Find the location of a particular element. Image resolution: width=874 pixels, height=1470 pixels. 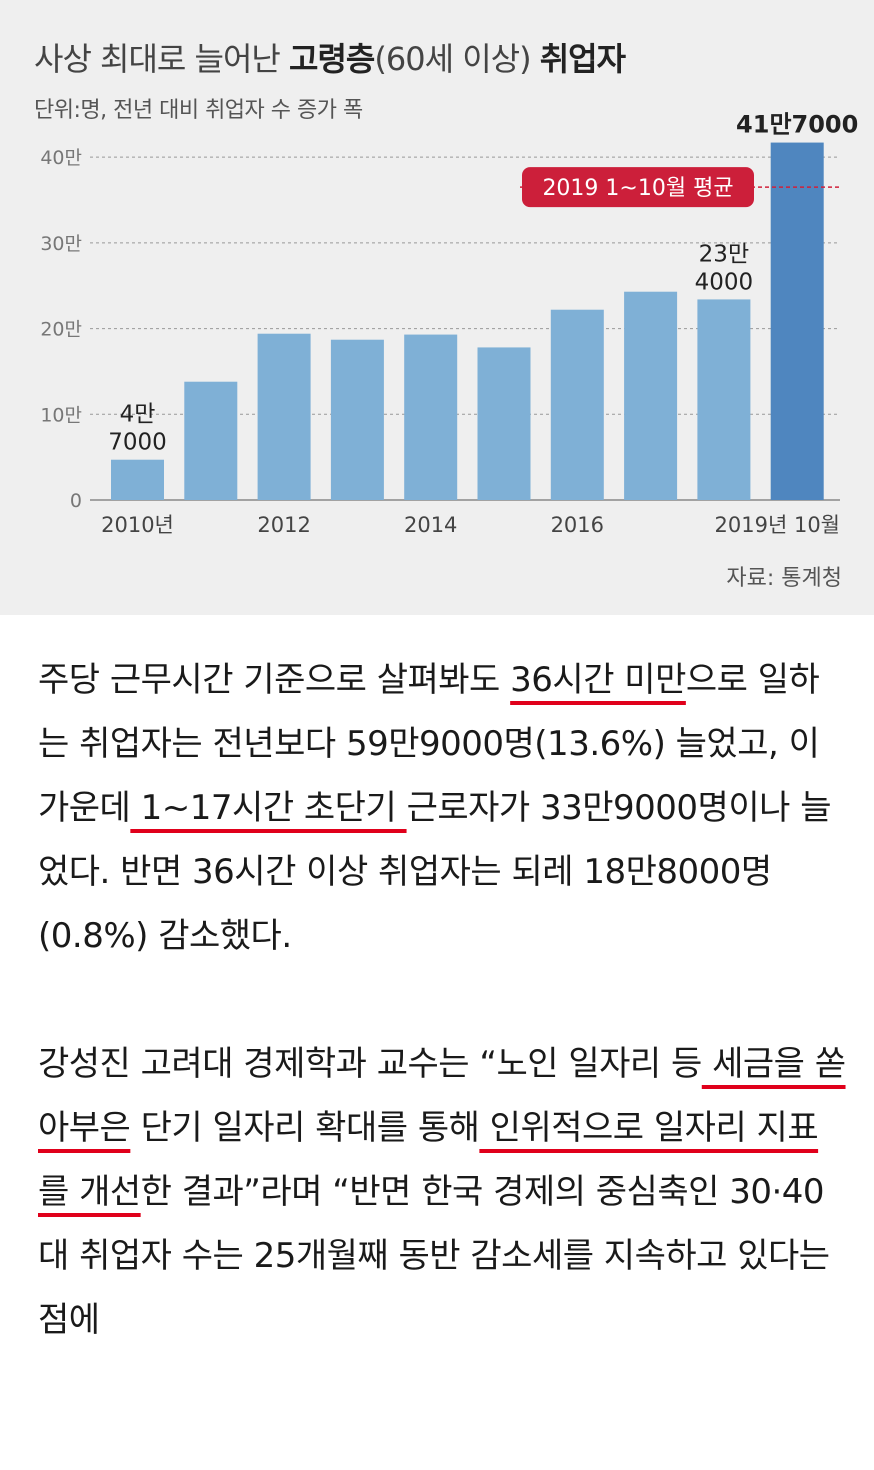

data-label: 7000 is located at coordinates (137, 443).